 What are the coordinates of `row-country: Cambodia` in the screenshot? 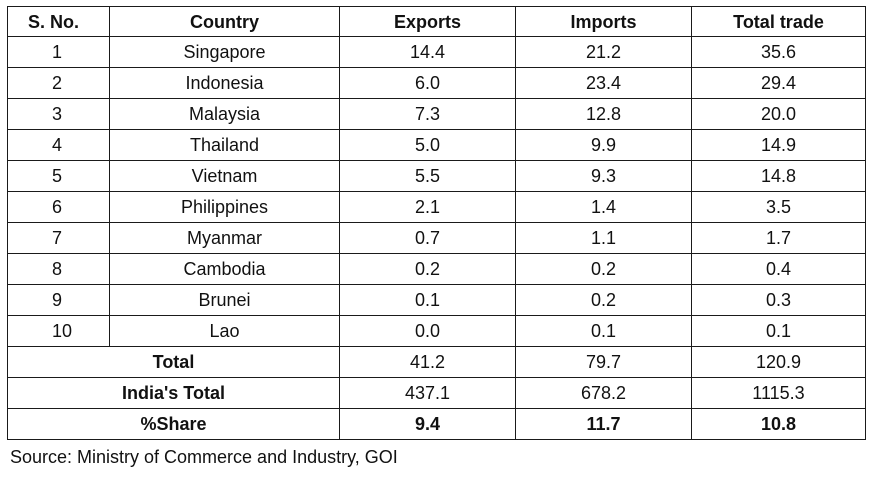 It's located at (224, 269).